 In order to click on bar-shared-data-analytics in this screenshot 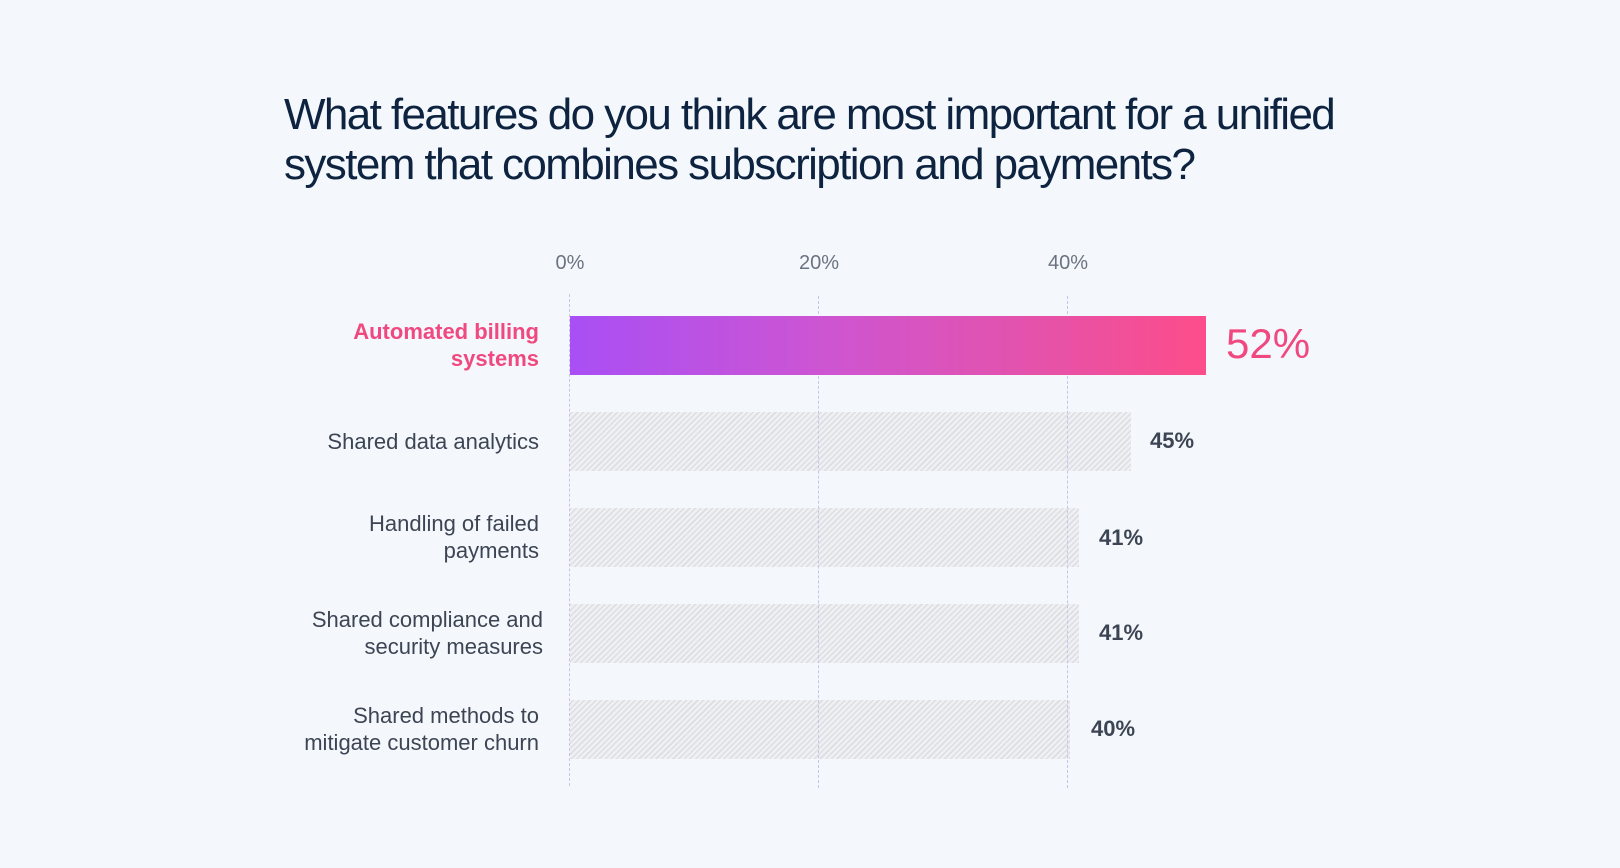, I will do `click(850, 441)`.